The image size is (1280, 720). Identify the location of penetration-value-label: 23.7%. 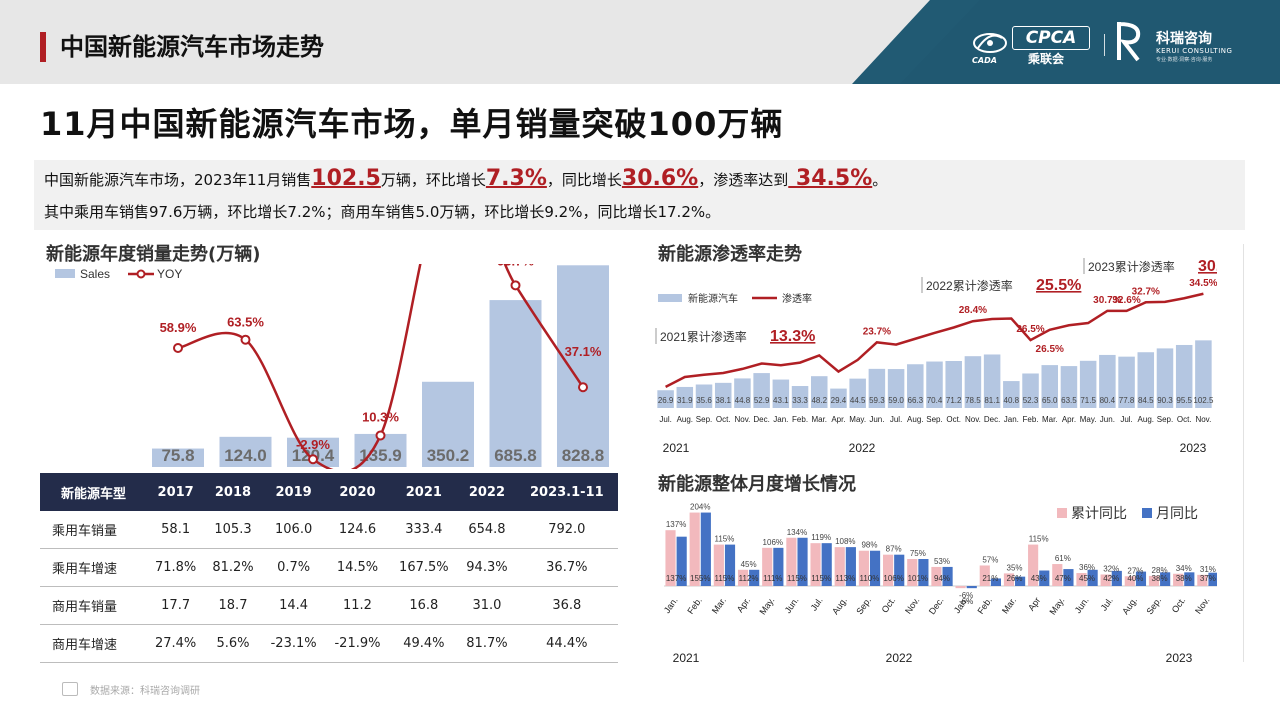
(877, 331).